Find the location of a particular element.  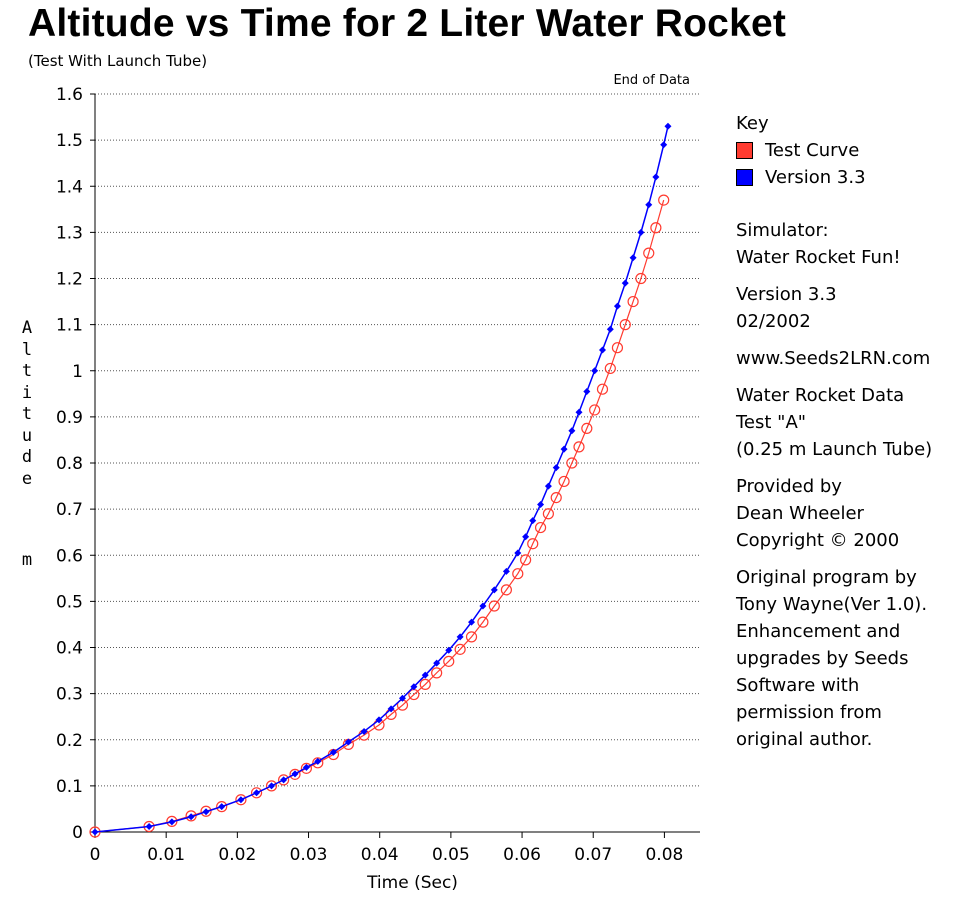

y-tick-label: 1 is located at coordinates (77, 372).